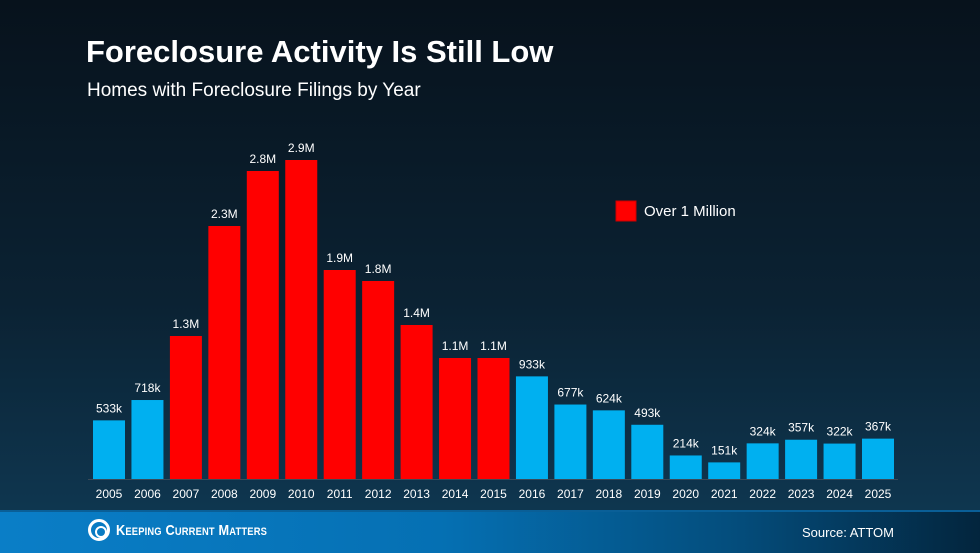 The height and width of the screenshot is (553, 980). What do you see at coordinates (848, 532) in the screenshot?
I see `source-note: Source: ATTOM` at bounding box center [848, 532].